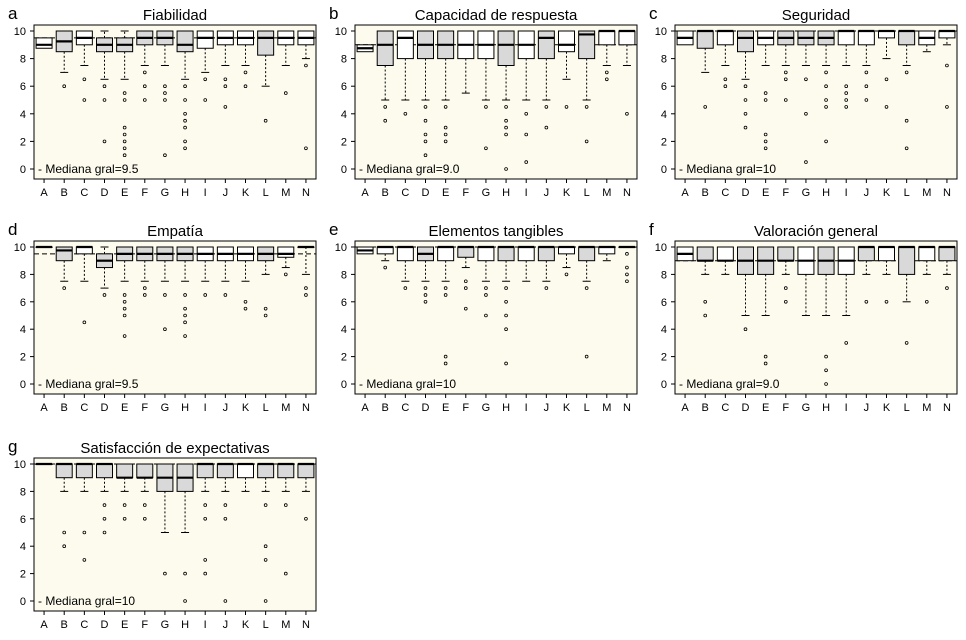 The width and height of the screenshot is (966, 640). Describe the element at coordinates (567, 408) in the screenshot. I see `x-tick-label: K` at that location.